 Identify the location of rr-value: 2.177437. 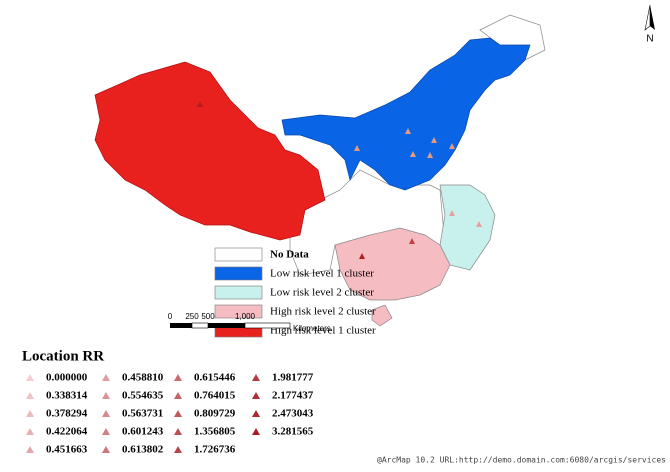
(293, 396).